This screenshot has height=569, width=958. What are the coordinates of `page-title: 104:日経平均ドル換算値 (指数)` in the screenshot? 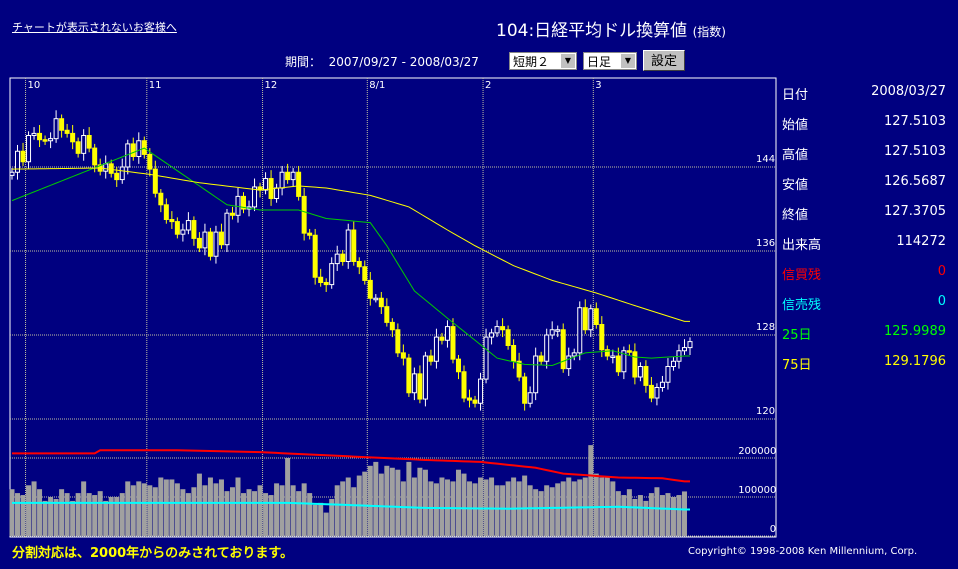 It's located at (611, 28).